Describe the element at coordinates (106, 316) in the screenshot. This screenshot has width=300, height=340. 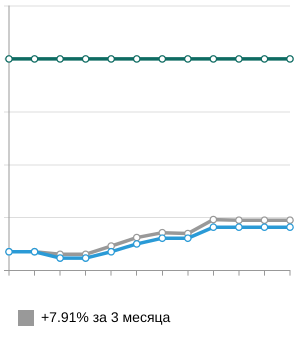
I see `legend-label: +7.91% за 3 месяца` at that location.